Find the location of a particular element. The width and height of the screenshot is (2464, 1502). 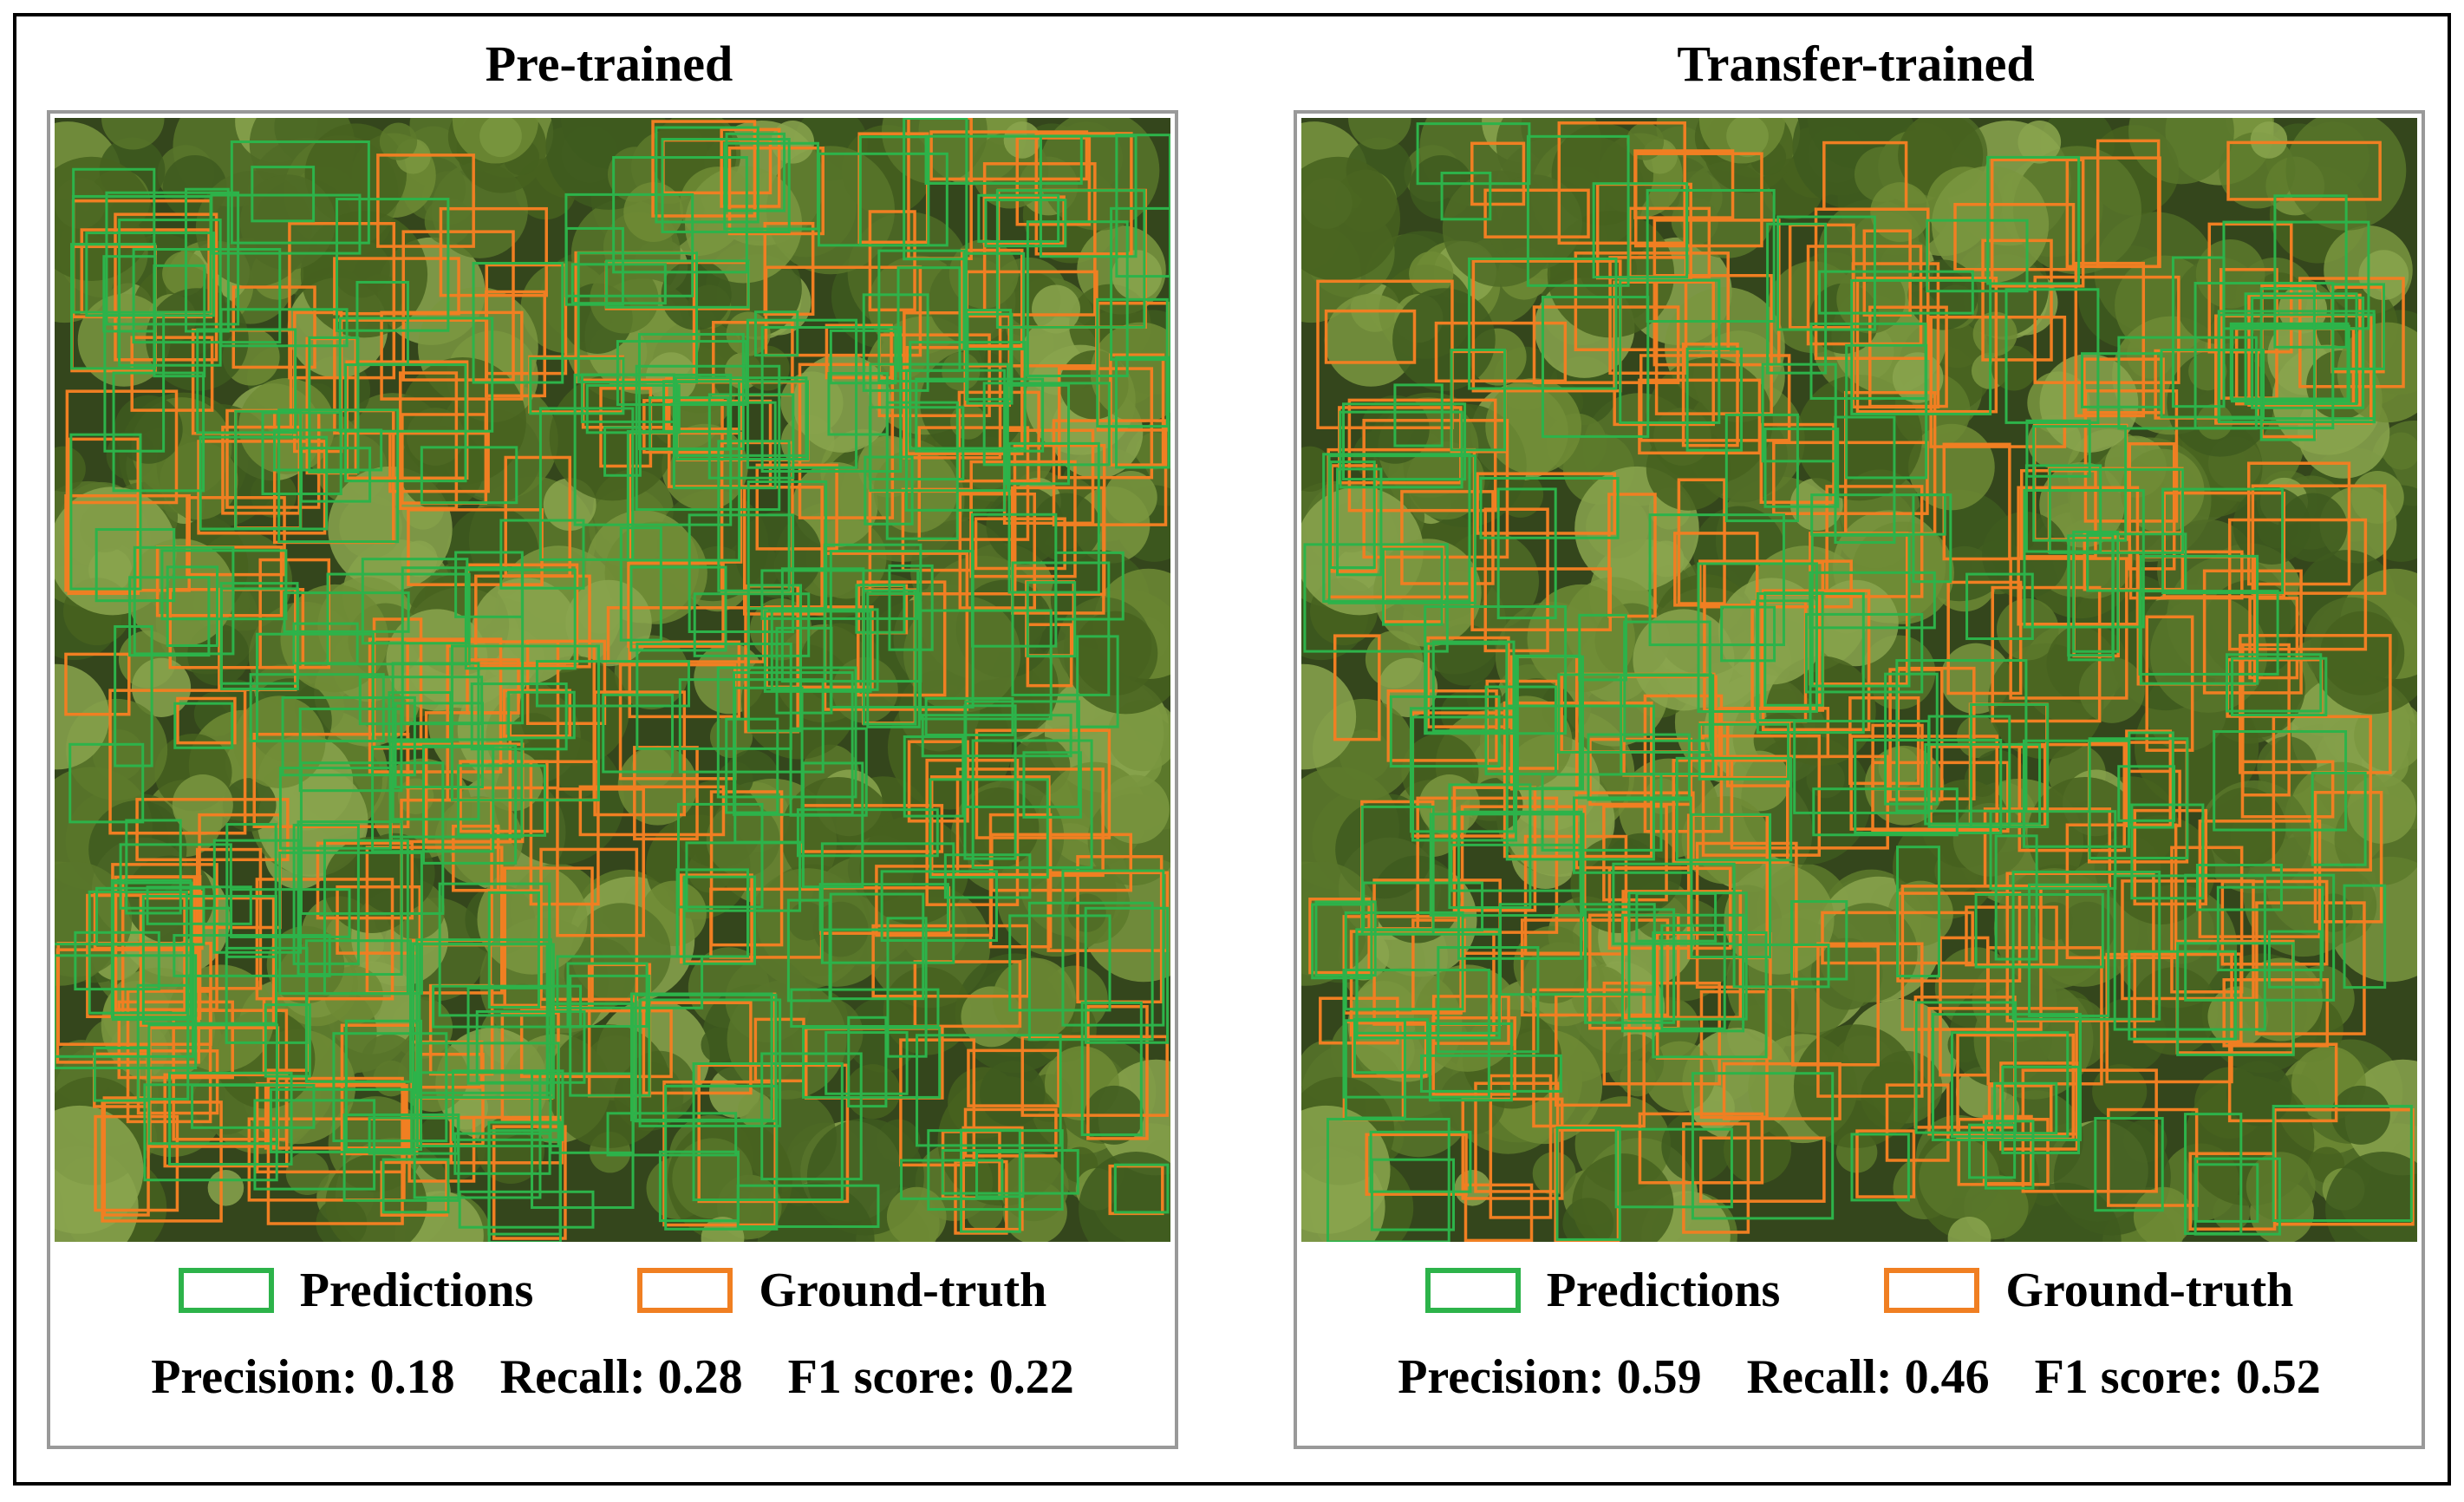

metric: Precision: 0.59 is located at coordinates (1549, 1377).